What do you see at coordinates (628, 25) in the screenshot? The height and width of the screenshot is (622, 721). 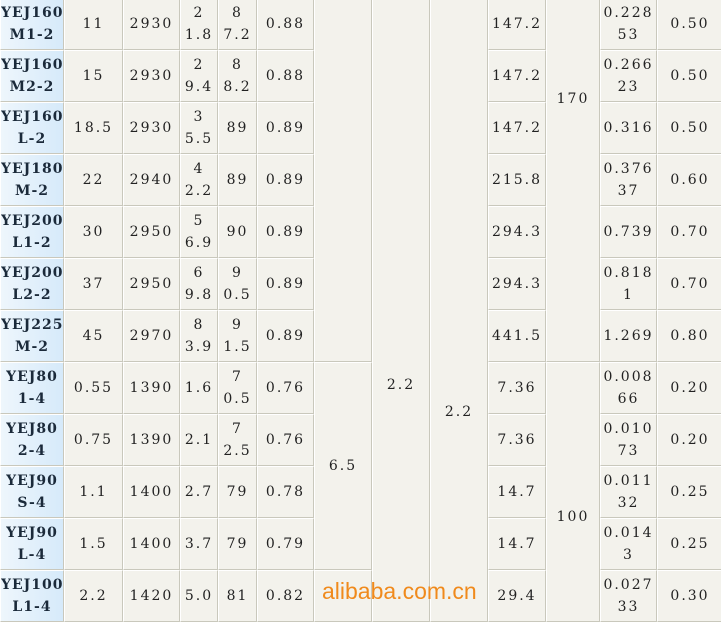 I see `inertia-cell: 0.228 53` at bounding box center [628, 25].